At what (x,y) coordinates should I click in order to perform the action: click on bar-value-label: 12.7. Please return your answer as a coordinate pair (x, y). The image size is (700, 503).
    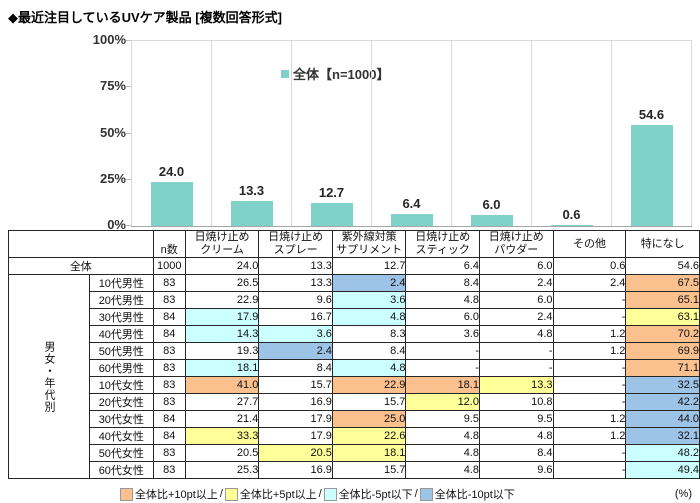
    Looking at the image, I should click on (331, 192).